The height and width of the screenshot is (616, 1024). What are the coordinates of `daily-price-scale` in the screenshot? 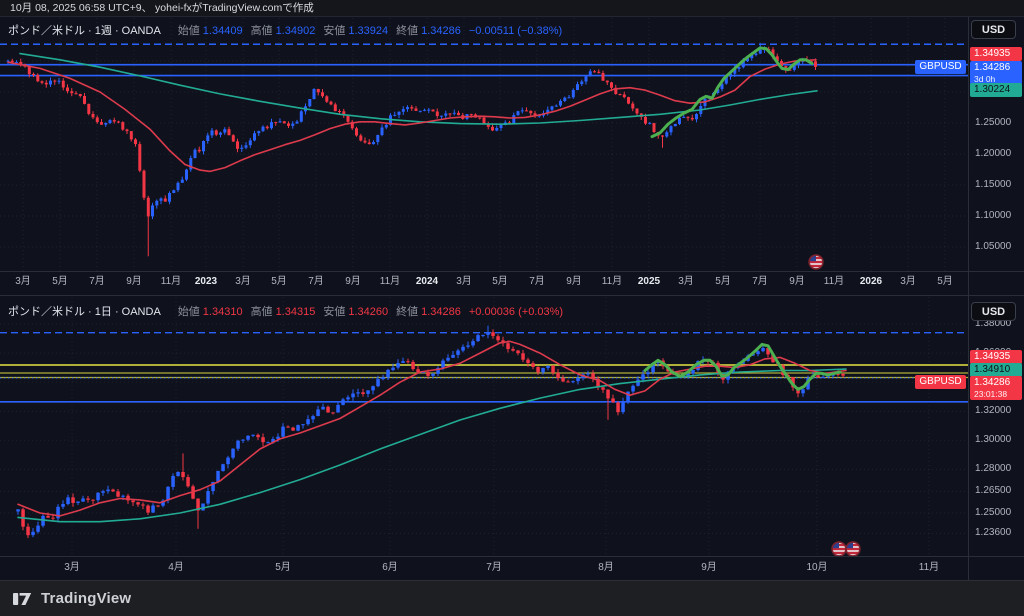 It's located at (996, 427).